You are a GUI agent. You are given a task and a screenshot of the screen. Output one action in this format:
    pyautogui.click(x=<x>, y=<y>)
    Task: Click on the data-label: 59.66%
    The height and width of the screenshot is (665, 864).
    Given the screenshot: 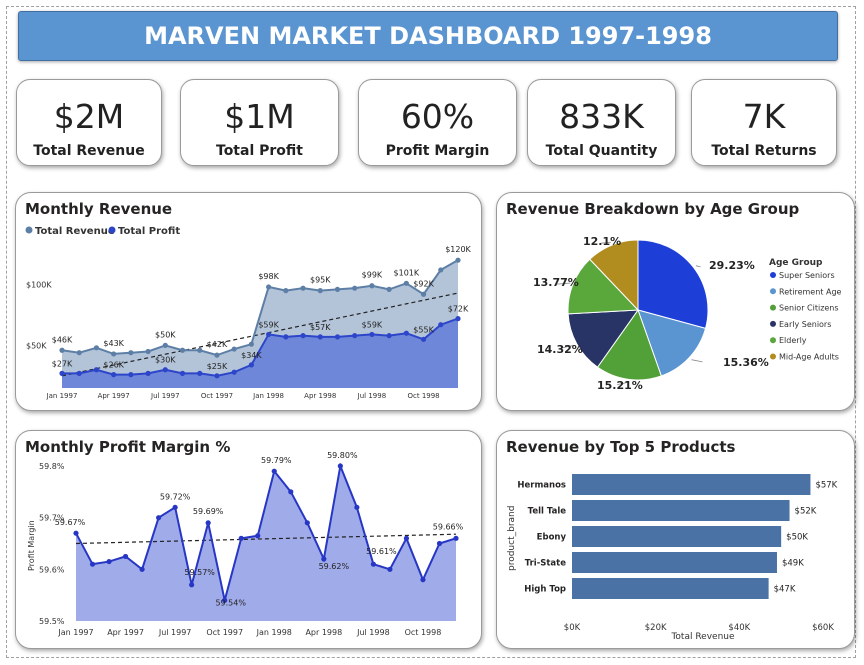 What is the action you would take?
    pyautogui.click(x=448, y=526)
    